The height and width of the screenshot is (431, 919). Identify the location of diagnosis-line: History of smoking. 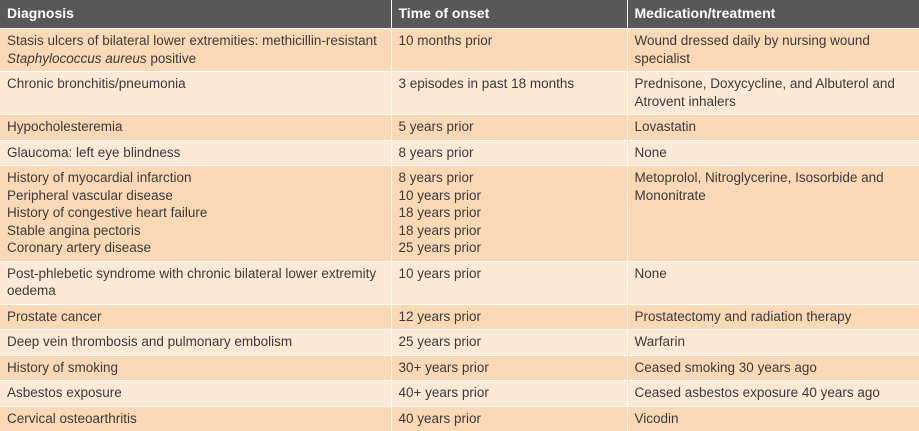
(196, 368).